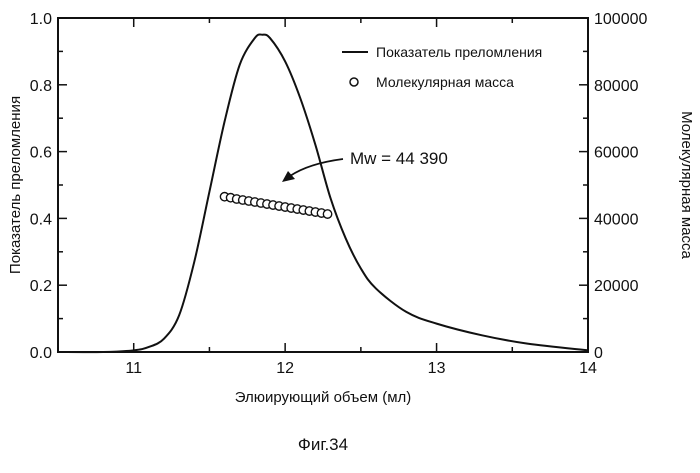  Describe the element at coordinates (41, 353) in the screenshot. I see `y-left-tick-label: 0.0` at that location.